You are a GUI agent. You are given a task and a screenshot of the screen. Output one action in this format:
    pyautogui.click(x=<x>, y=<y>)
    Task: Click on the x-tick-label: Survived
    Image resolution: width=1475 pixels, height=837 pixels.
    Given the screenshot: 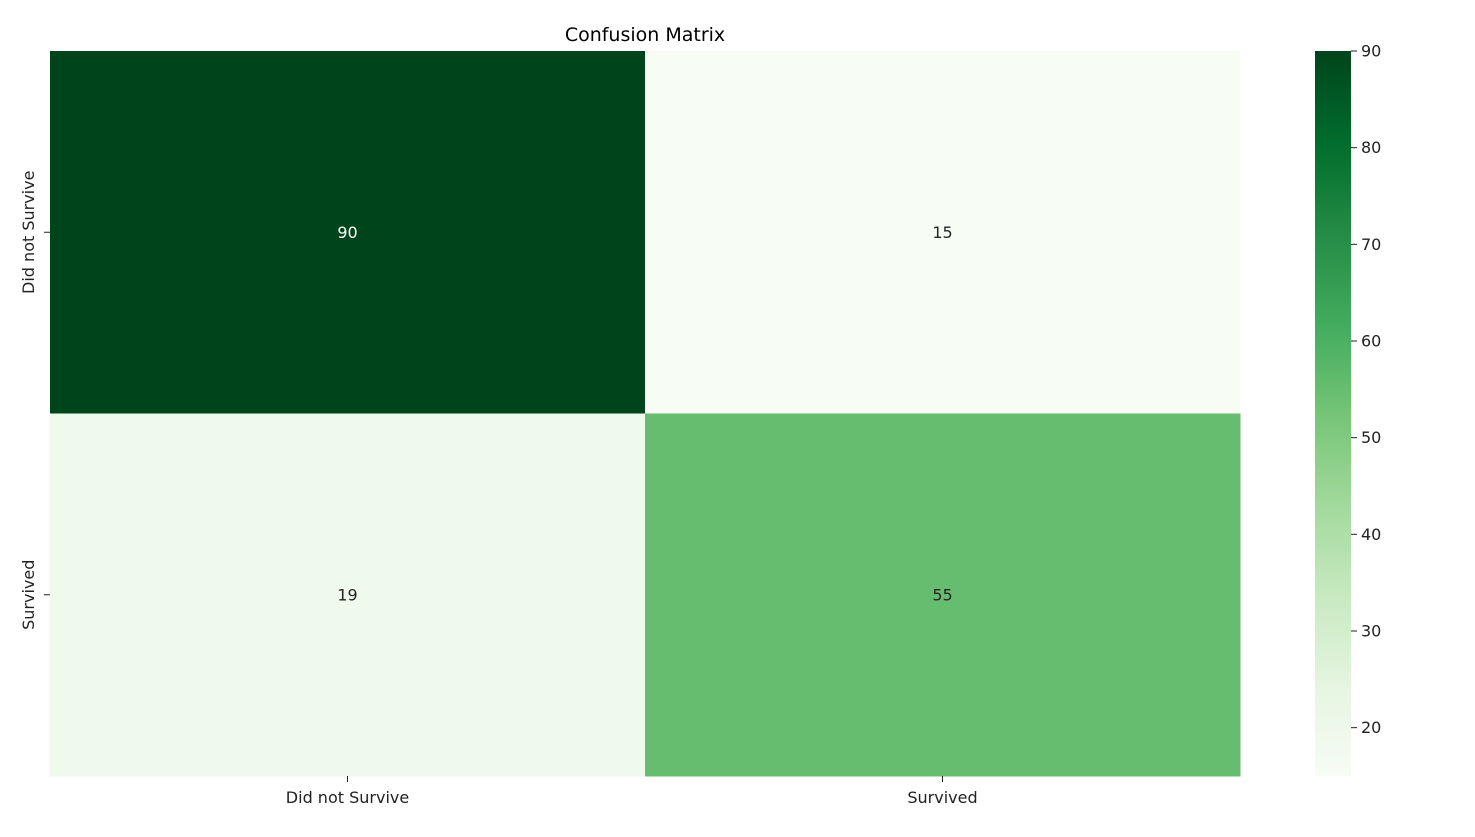 What is the action you would take?
    pyautogui.click(x=942, y=797)
    